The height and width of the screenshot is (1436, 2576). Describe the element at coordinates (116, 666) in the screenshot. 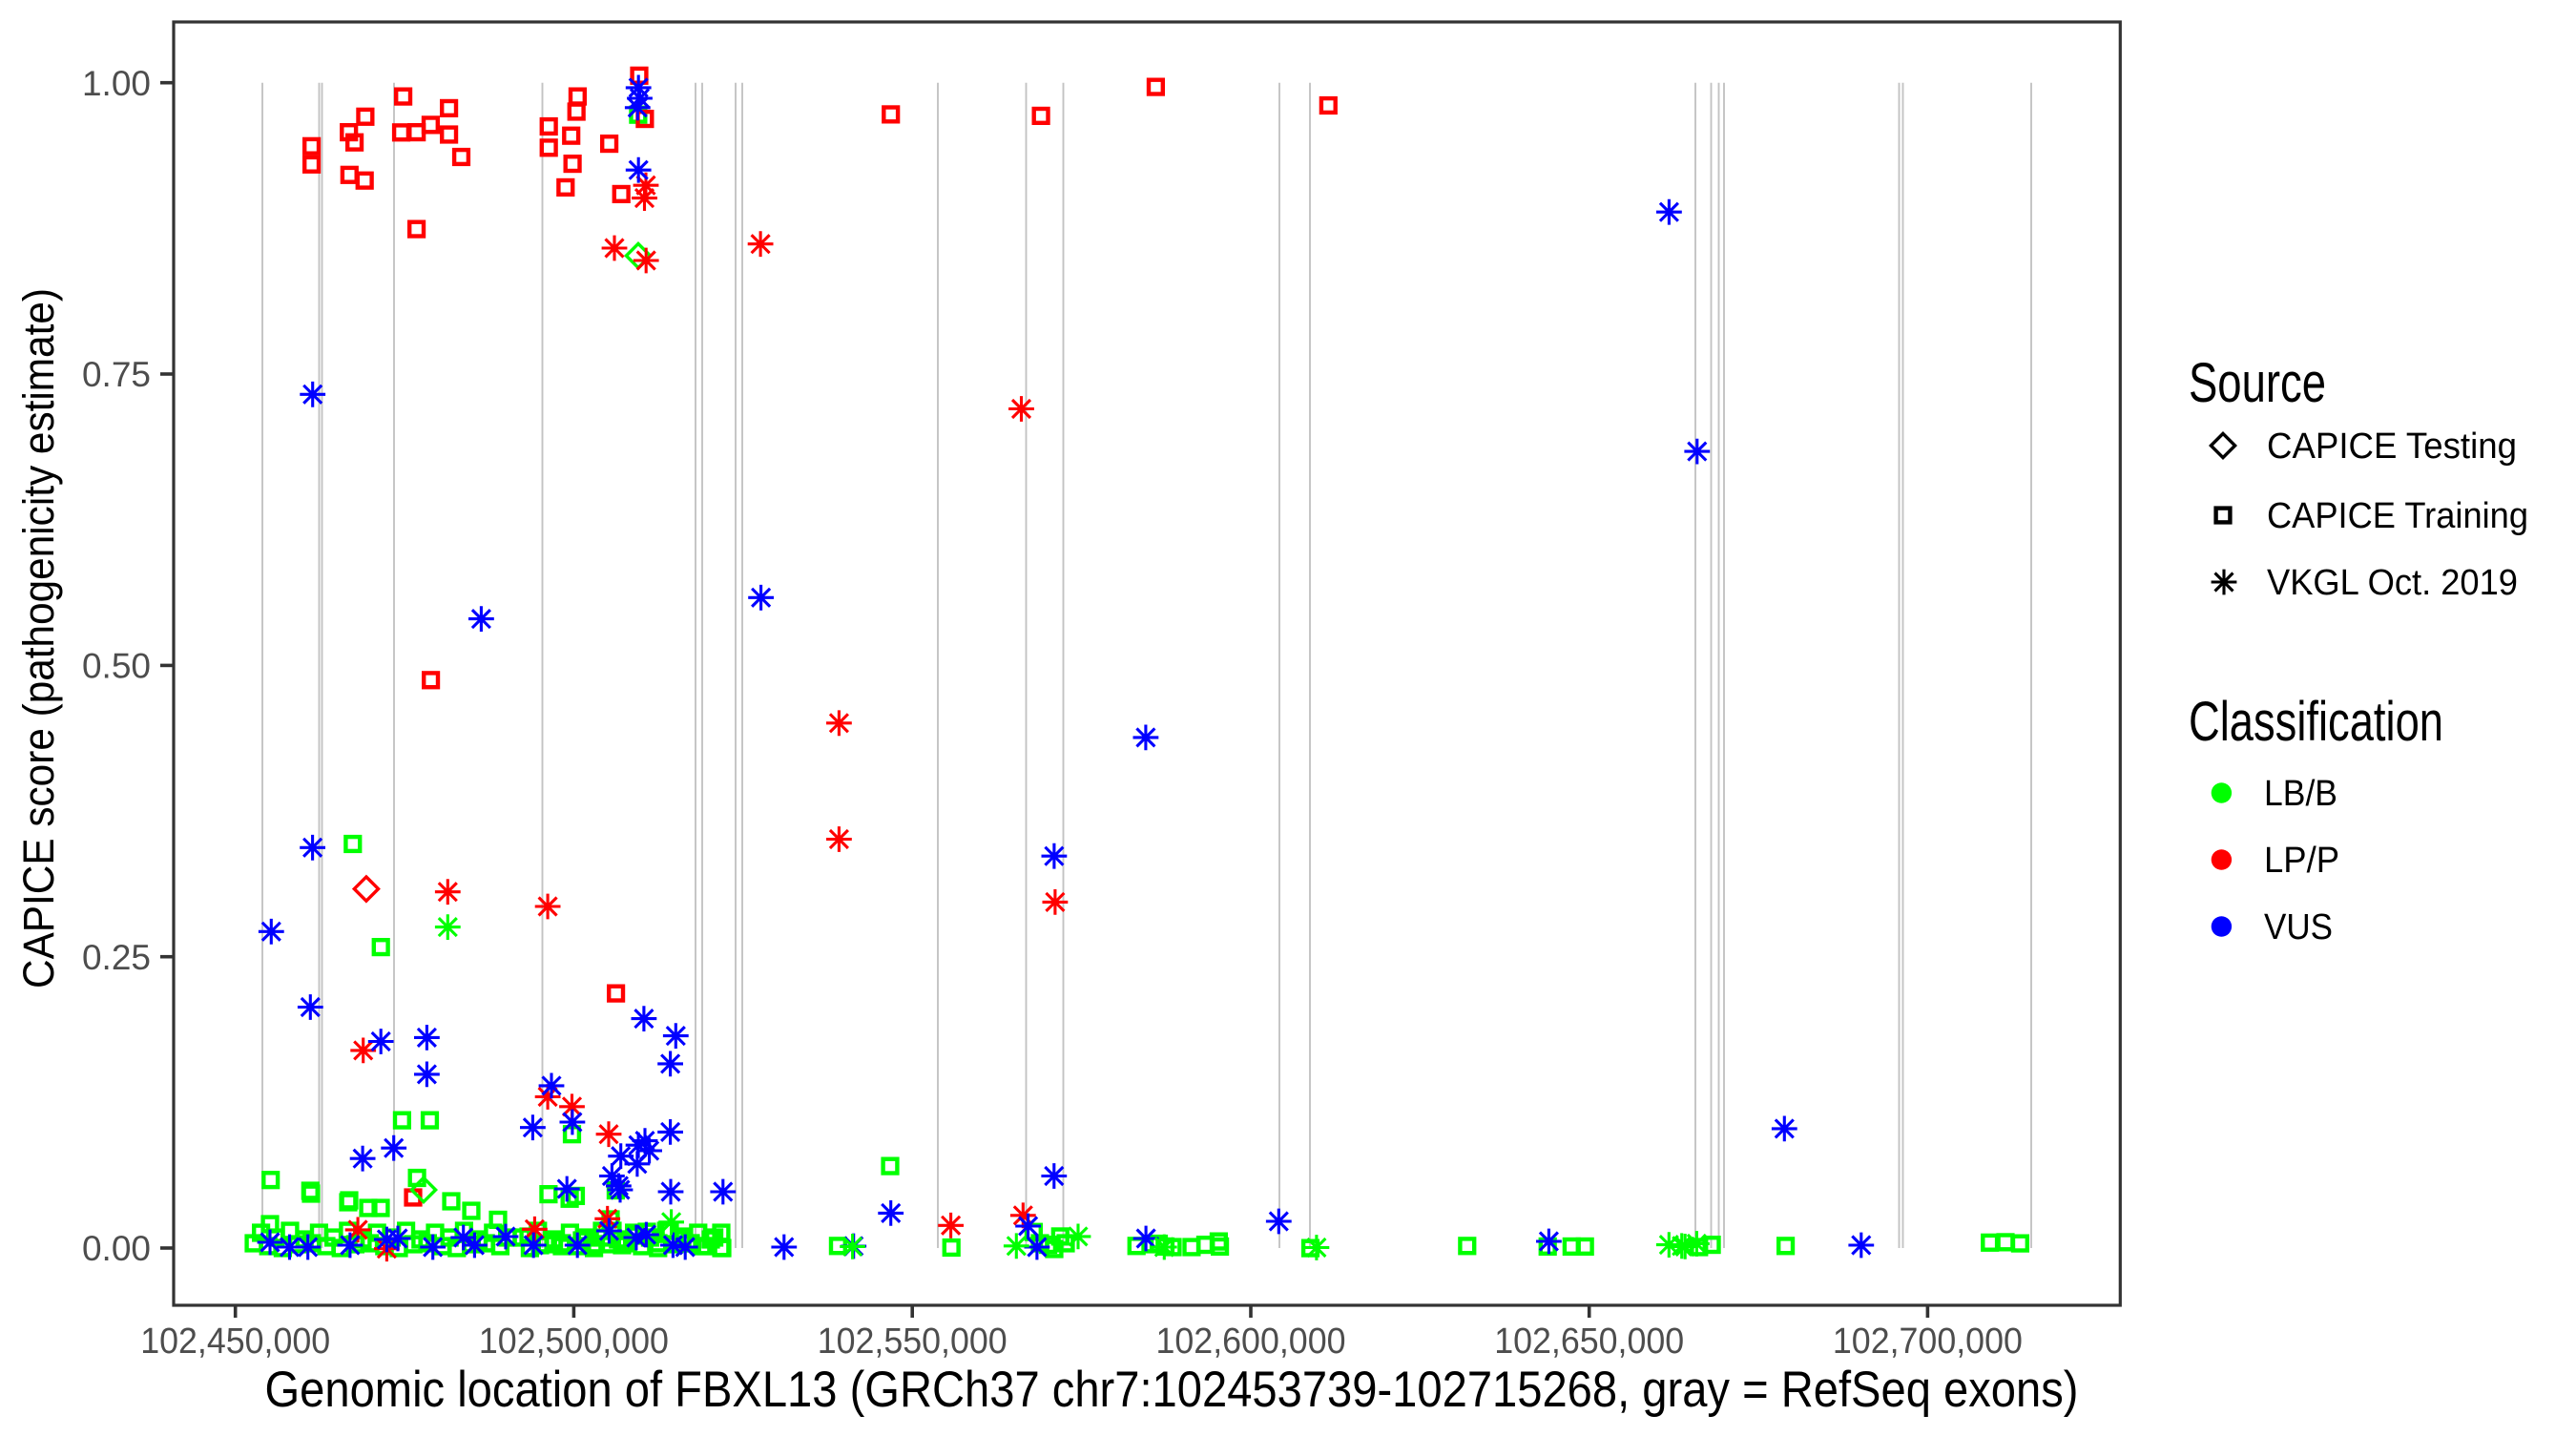

I see `svg-text: 0.50` at that location.